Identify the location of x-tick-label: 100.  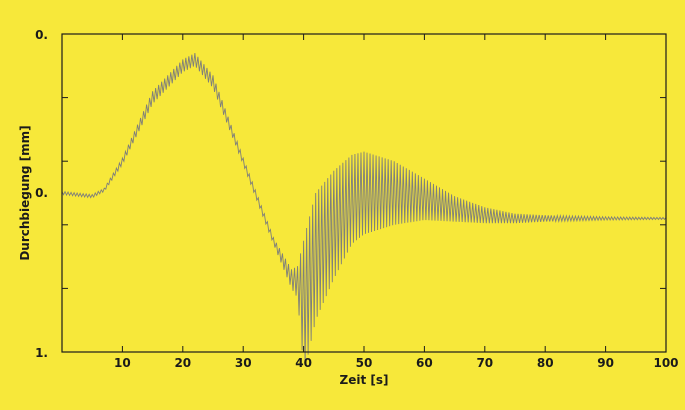
(665, 363).